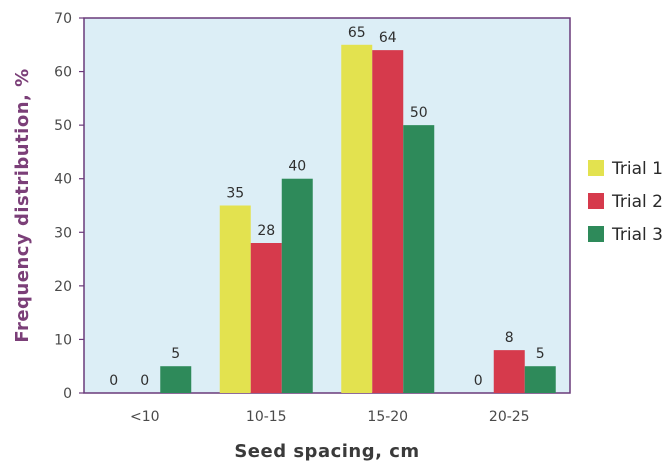  I want to click on x-tick-label: 15-20, so click(387, 417).